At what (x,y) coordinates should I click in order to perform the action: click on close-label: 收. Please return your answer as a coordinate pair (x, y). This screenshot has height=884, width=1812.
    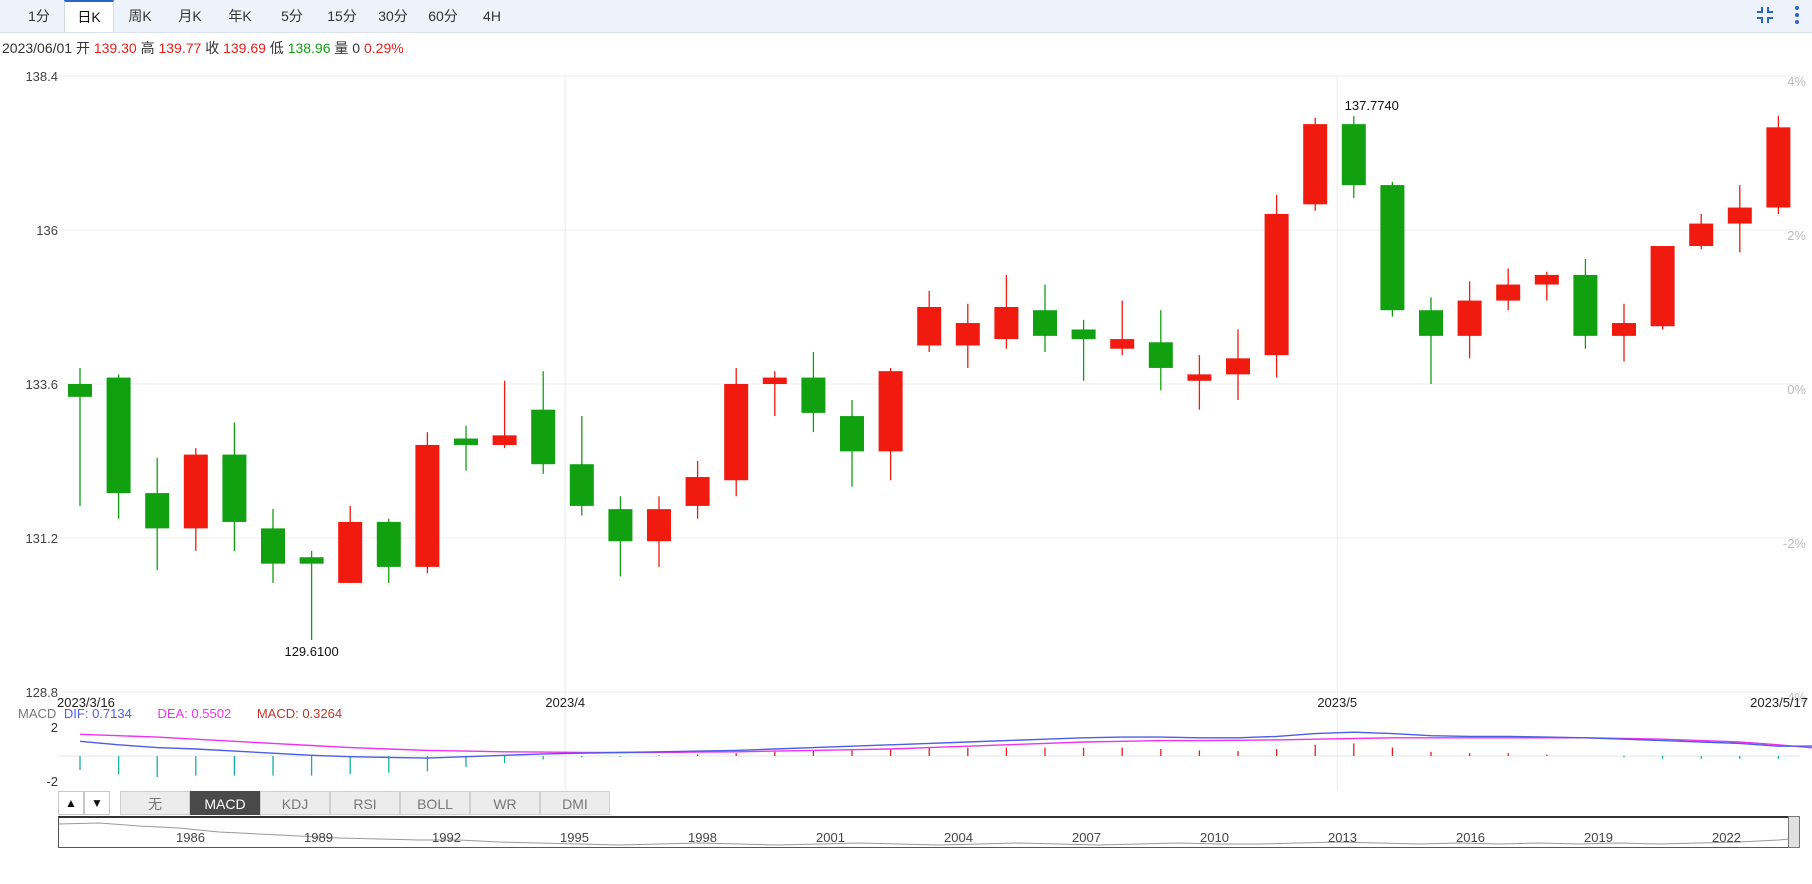
    Looking at the image, I should click on (212, 48).